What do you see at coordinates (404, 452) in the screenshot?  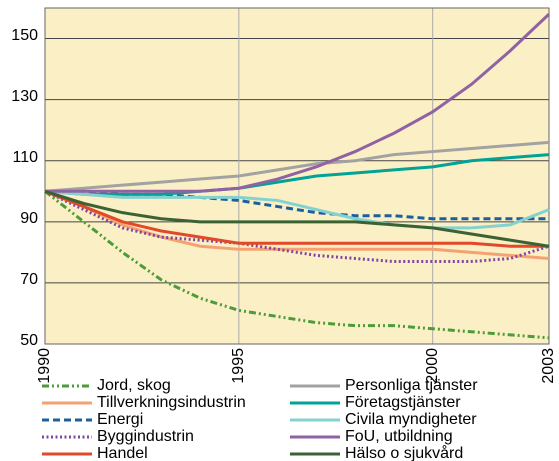 I see `legend-label: Hälso o sjukvård` at bounding box center [404, 452].